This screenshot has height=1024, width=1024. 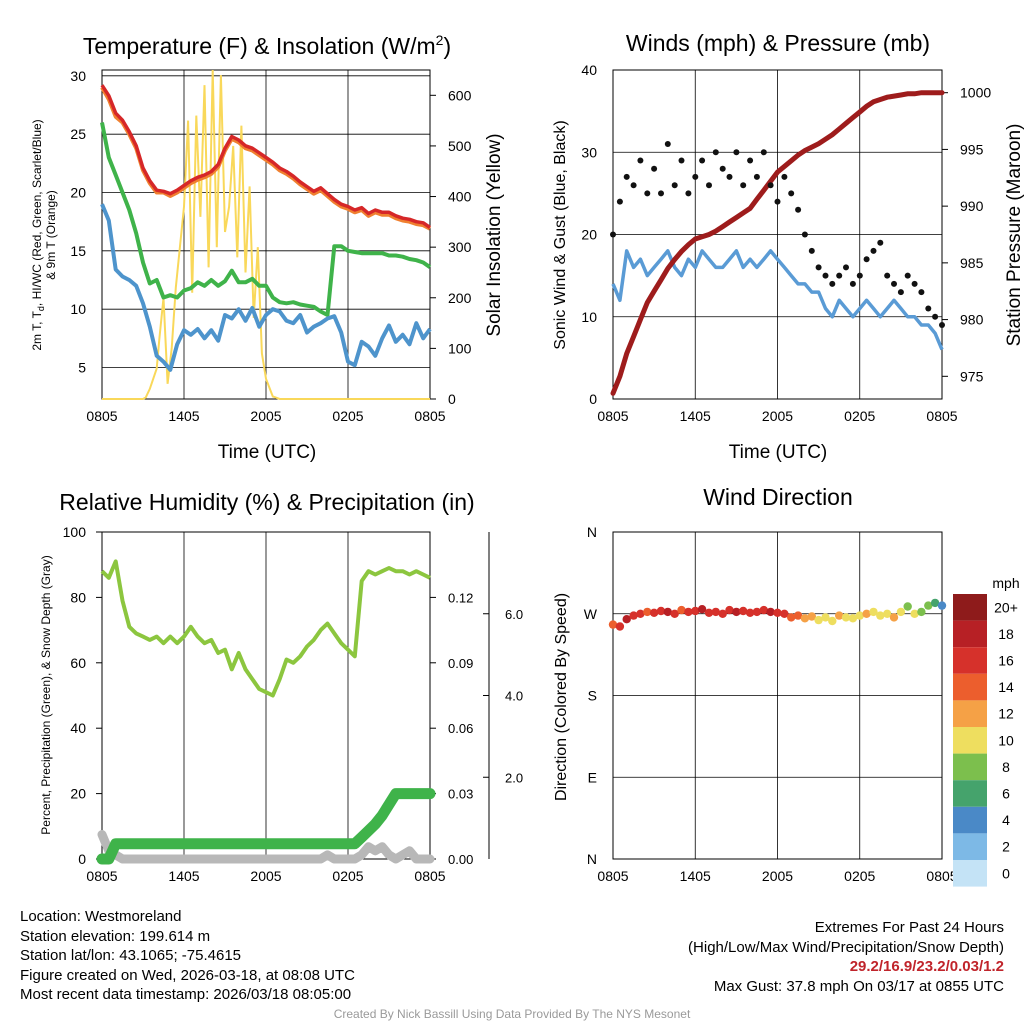 What do you see at coordinates (778, 43) in the screenshot?
I see `winds-title: Winds (mph) & Pressure (mb)` at bounding box center [778, 43].